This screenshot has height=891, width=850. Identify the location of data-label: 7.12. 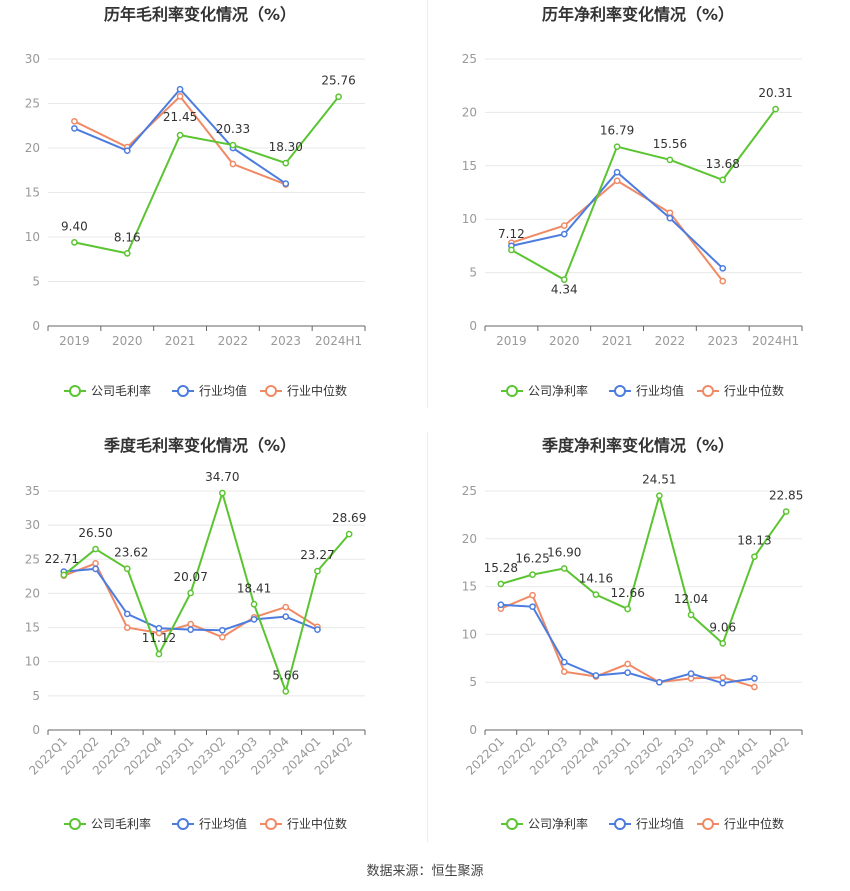
(511, 234).